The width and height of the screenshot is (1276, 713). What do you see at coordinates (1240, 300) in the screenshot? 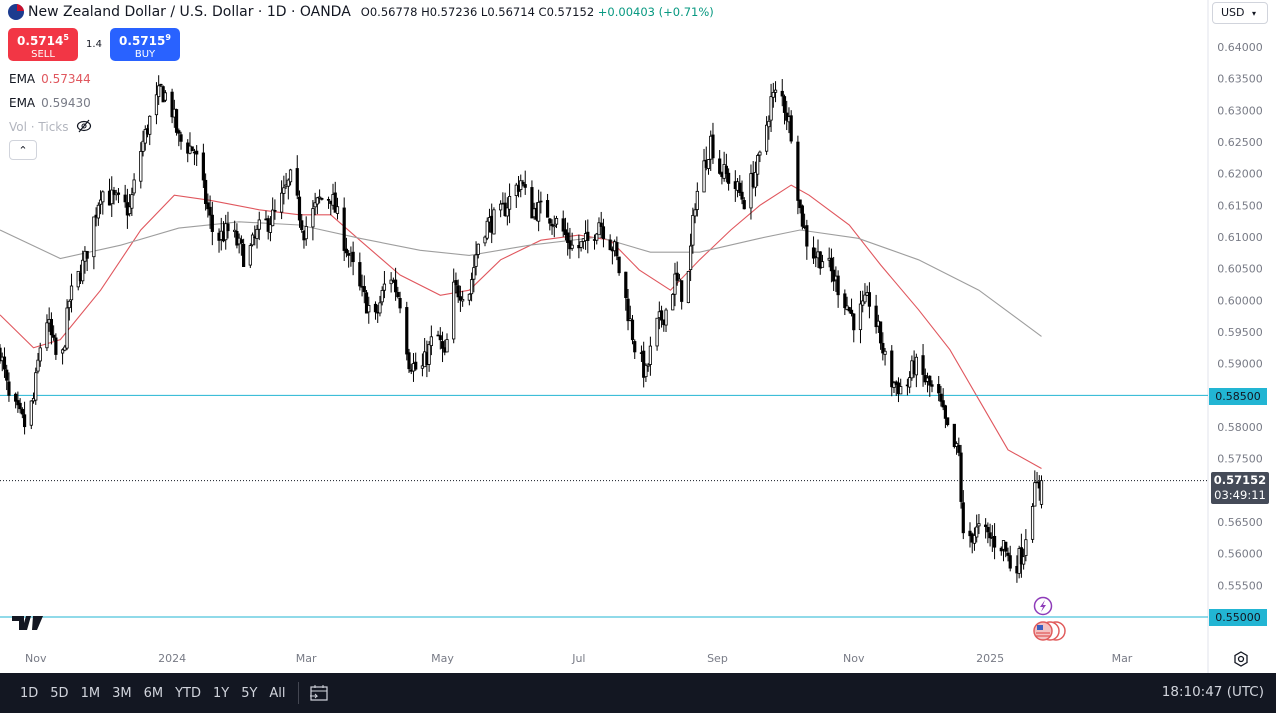
I see `price-tick: 0.60000` at bounding box center [1240, 300].